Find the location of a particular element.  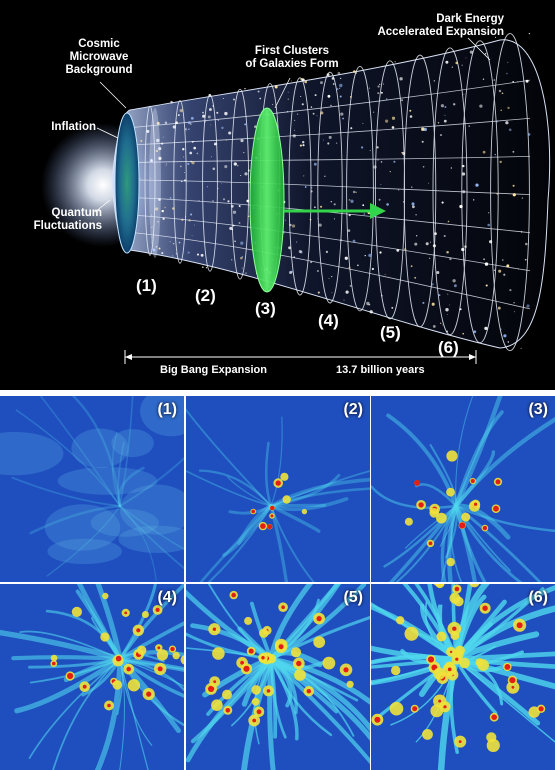

simulation-tile-5: (5) is located at coordinates (278, 677).